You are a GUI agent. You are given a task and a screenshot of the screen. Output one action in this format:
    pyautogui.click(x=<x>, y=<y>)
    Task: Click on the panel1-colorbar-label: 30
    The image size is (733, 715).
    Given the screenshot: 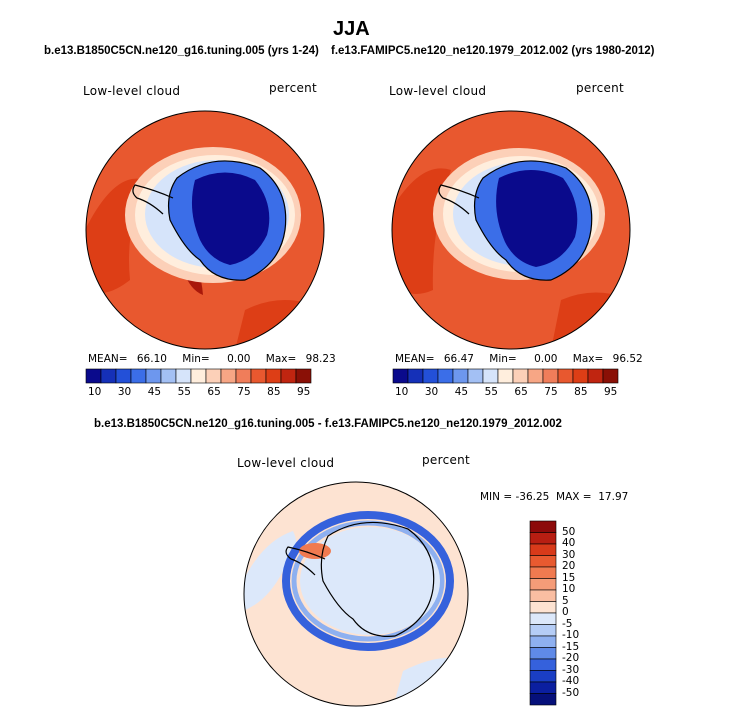 What is the action you would take?
    pyautogui.click(x=124, y=392)
    